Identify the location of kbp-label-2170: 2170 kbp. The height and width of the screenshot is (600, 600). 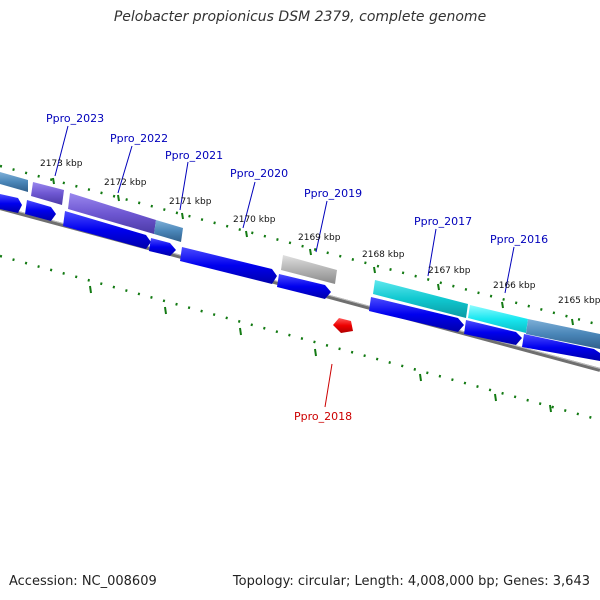
(254, 220).